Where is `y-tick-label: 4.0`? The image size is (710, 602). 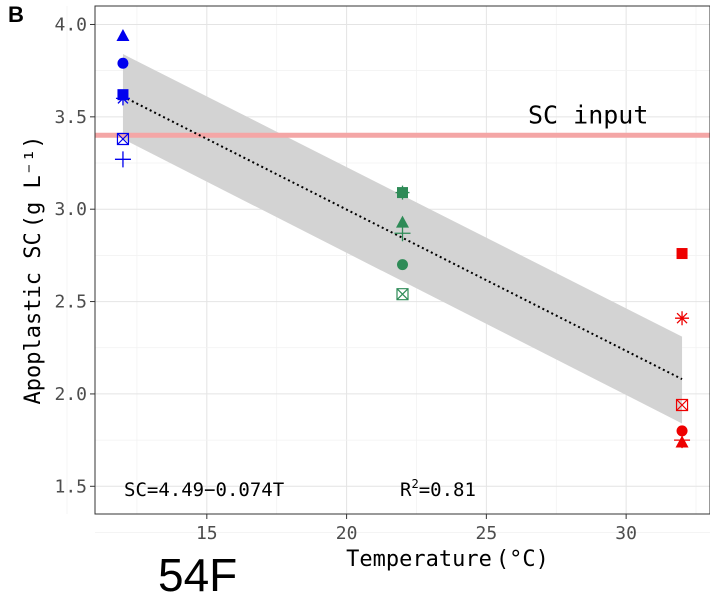 y-tick-label: 4.0 is located at coordinates (70, 24).